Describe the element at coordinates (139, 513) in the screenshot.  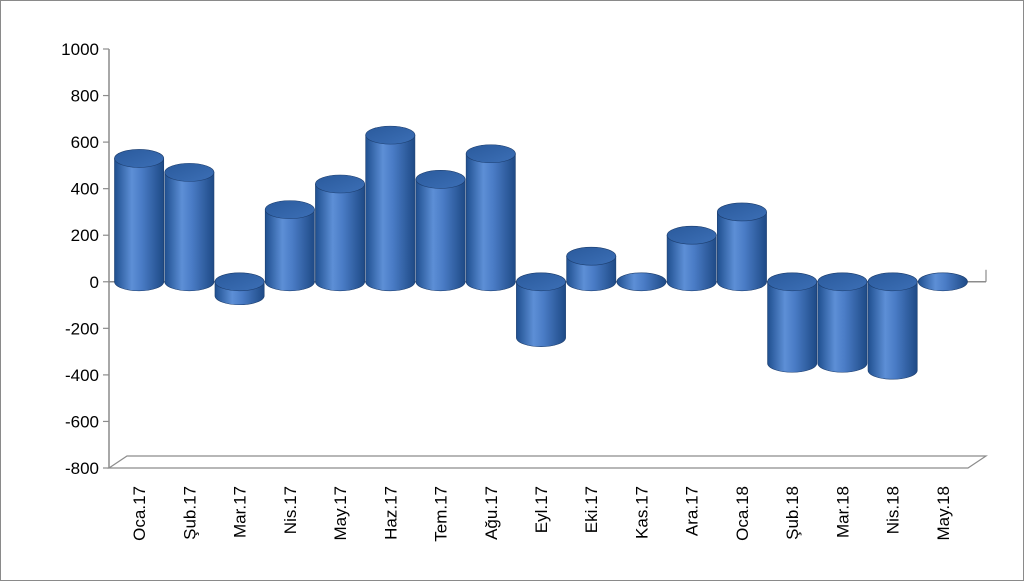
I see `x-category-label: Oca.17` at that location.